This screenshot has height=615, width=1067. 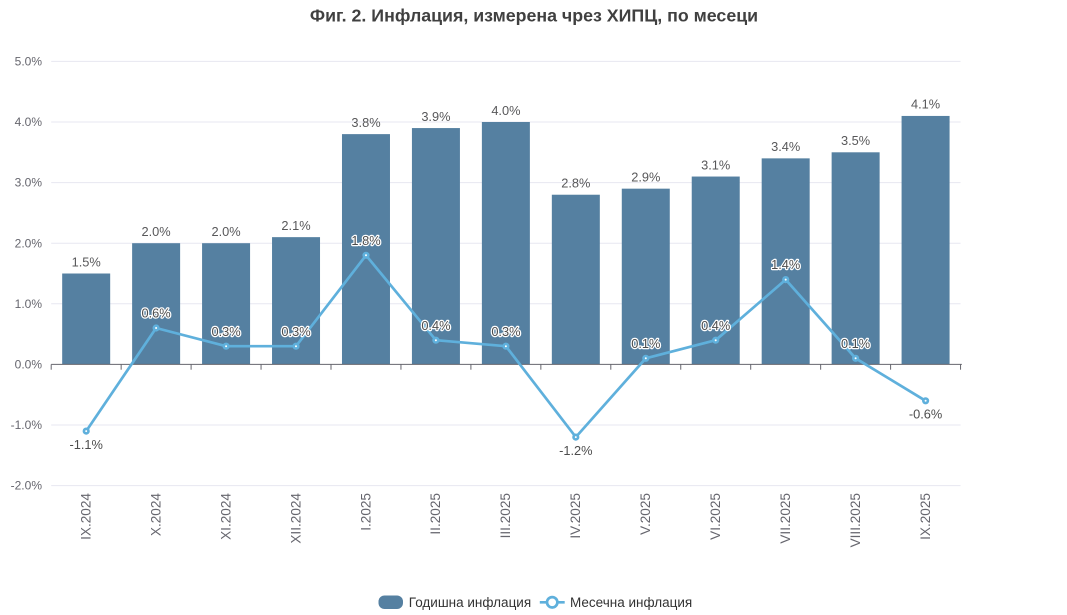 What do you see at coordinates (155, 515) in the screenshot?
I see `svg-text: X.2024` at bounding box center [155, 515].